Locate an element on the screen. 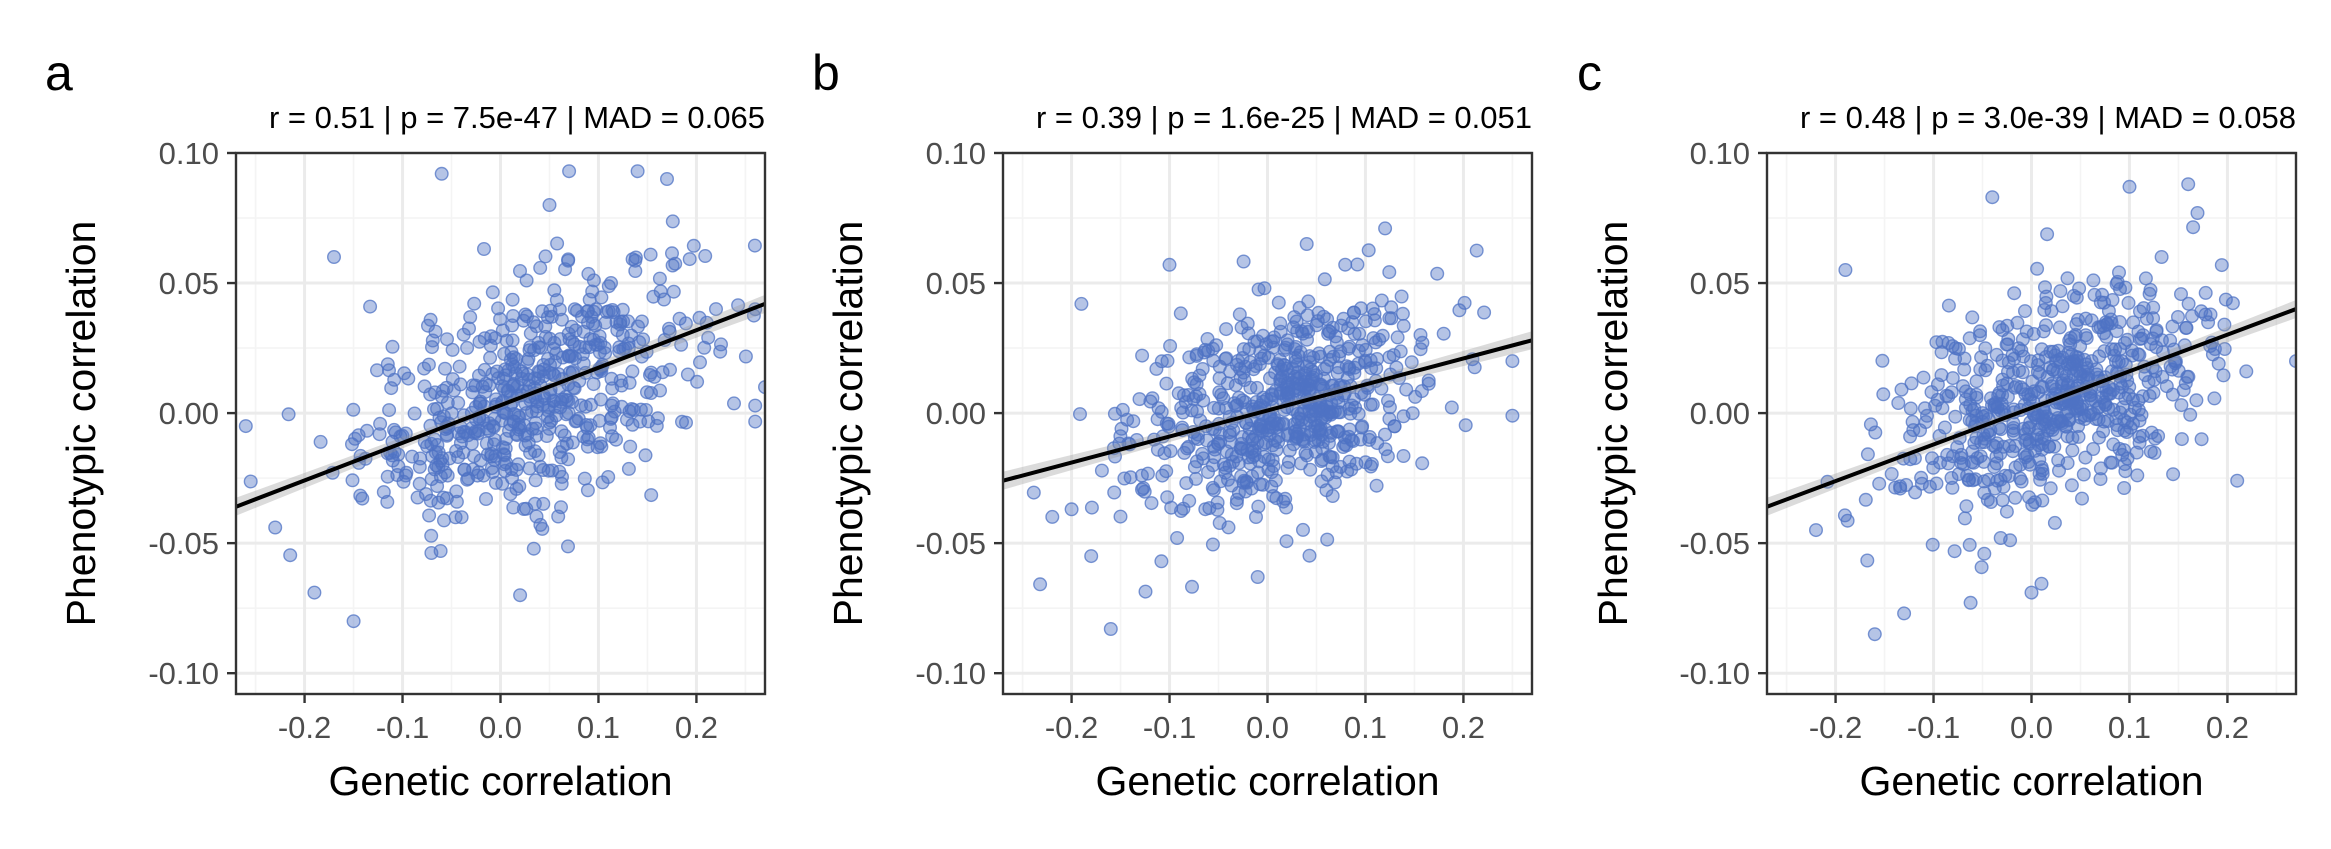 Image resolution: width=2331 pixels, height=849 pixels. y-tick-label: -0.05 is located at coordinates (1714, 543).